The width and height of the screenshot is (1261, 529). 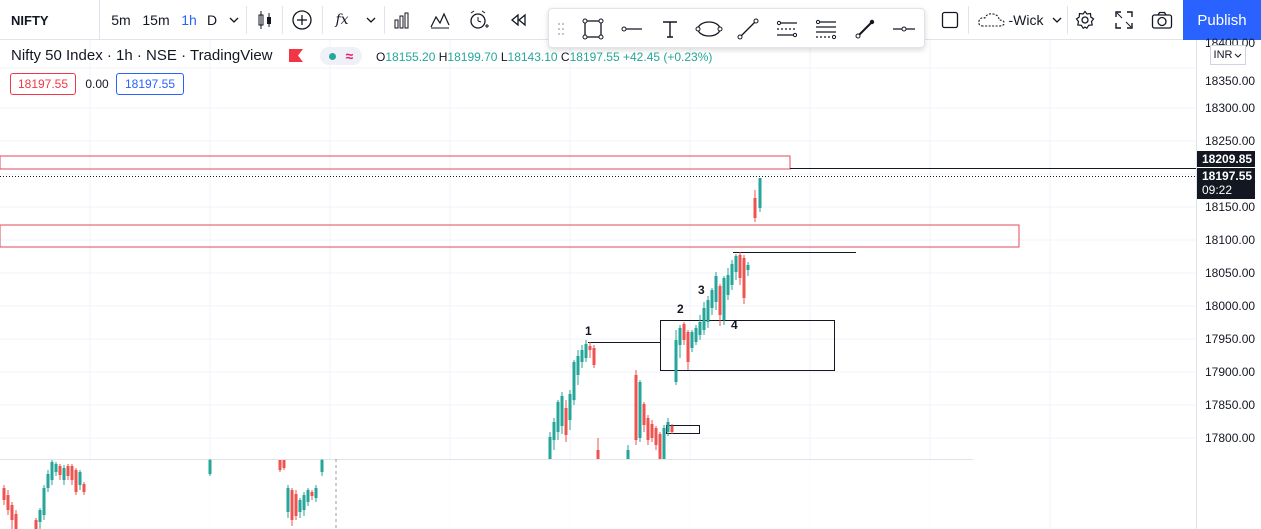 I want to click on templates-icon, so click(x=440, y=20).